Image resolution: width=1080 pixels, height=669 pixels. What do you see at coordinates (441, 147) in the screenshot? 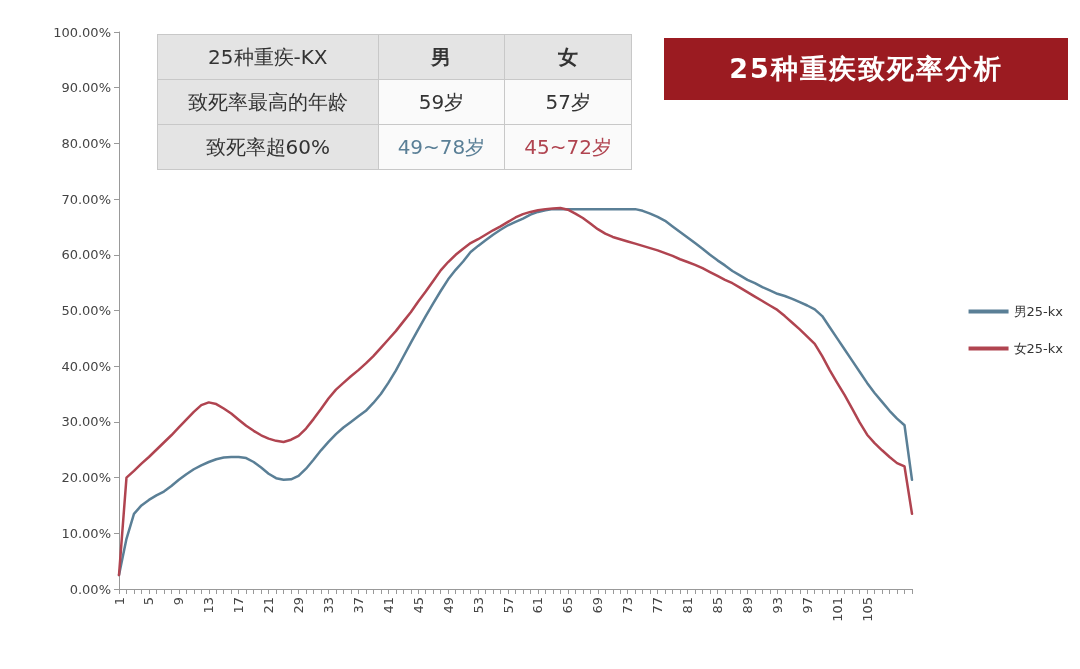
I see `annotation: 49~78岁` at bounding box center [441, 147].